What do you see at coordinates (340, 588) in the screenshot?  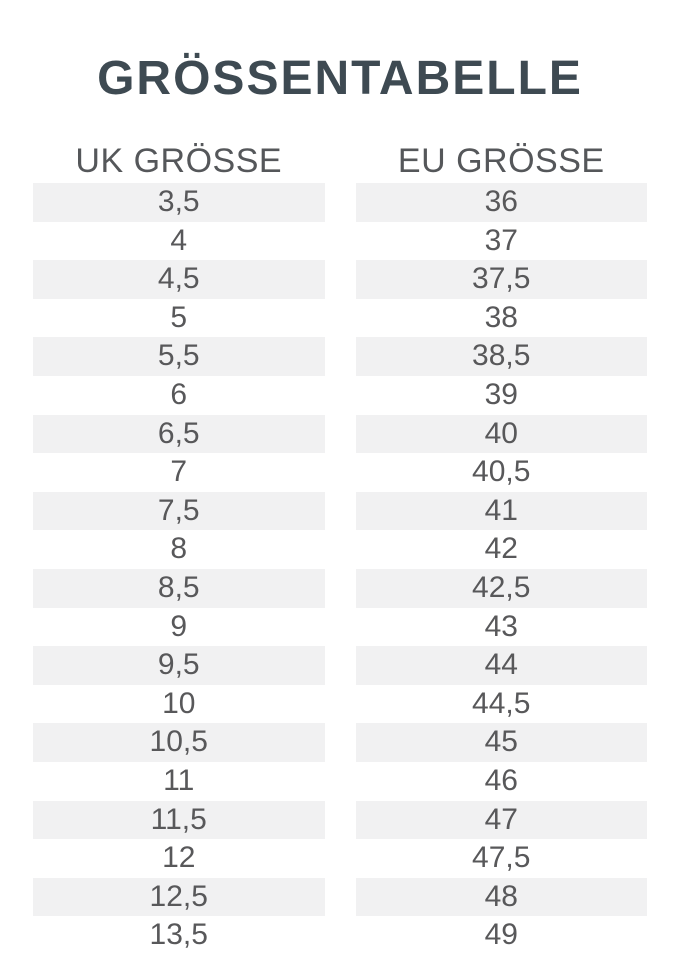 I see `table-row: 8,5 42,5` at bounding box center [340, 588].